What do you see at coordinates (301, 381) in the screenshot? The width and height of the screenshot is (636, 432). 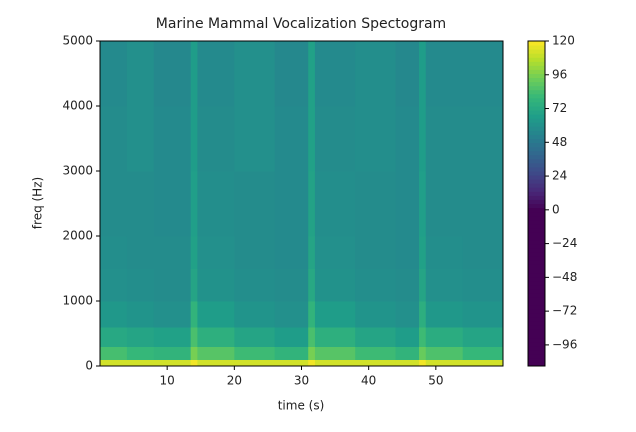 I see `x-tick-label: 30` at bounding box center [301, 381].